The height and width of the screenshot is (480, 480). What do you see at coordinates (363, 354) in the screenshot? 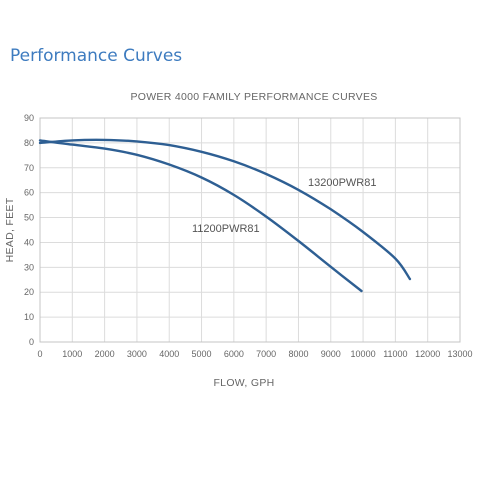
I see `x-tick-label: 10000` at bounding box center [363, 354].